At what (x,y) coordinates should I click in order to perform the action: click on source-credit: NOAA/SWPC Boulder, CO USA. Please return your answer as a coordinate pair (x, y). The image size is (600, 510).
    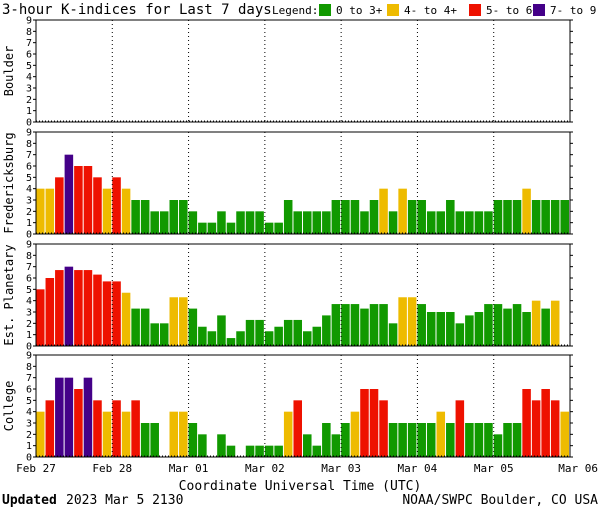
    Looking at the image, I should click on (500, 500).